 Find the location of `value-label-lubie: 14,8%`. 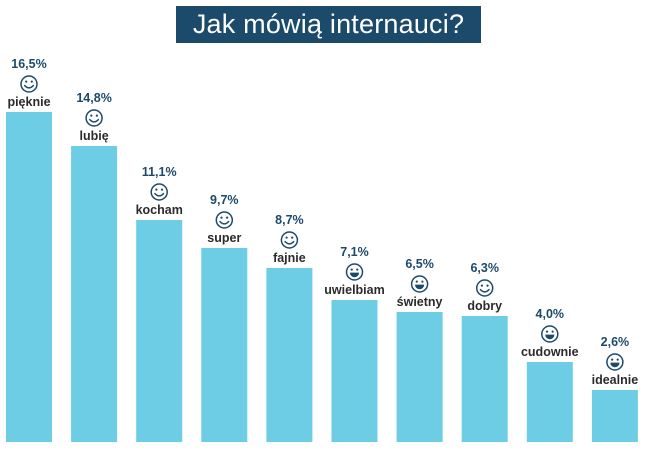

value-label-lubie: 14,8% is located at coordinates (93, 98).